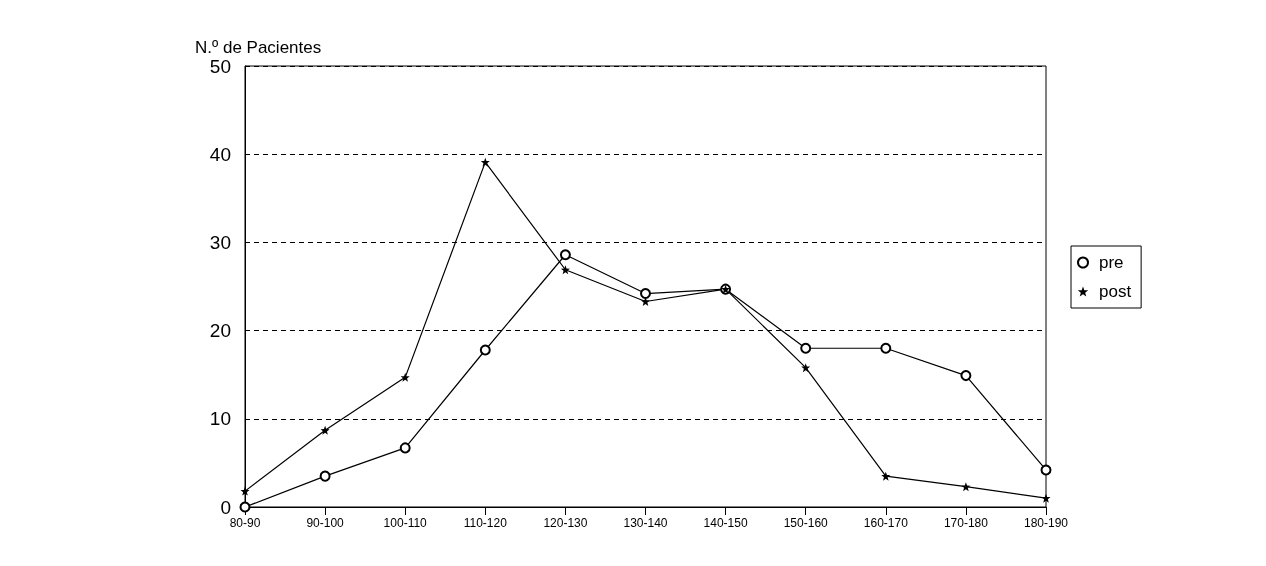 This screenshot has width=1266, height=566. I want to click on y-tick-label: 0, so click(225, 507).